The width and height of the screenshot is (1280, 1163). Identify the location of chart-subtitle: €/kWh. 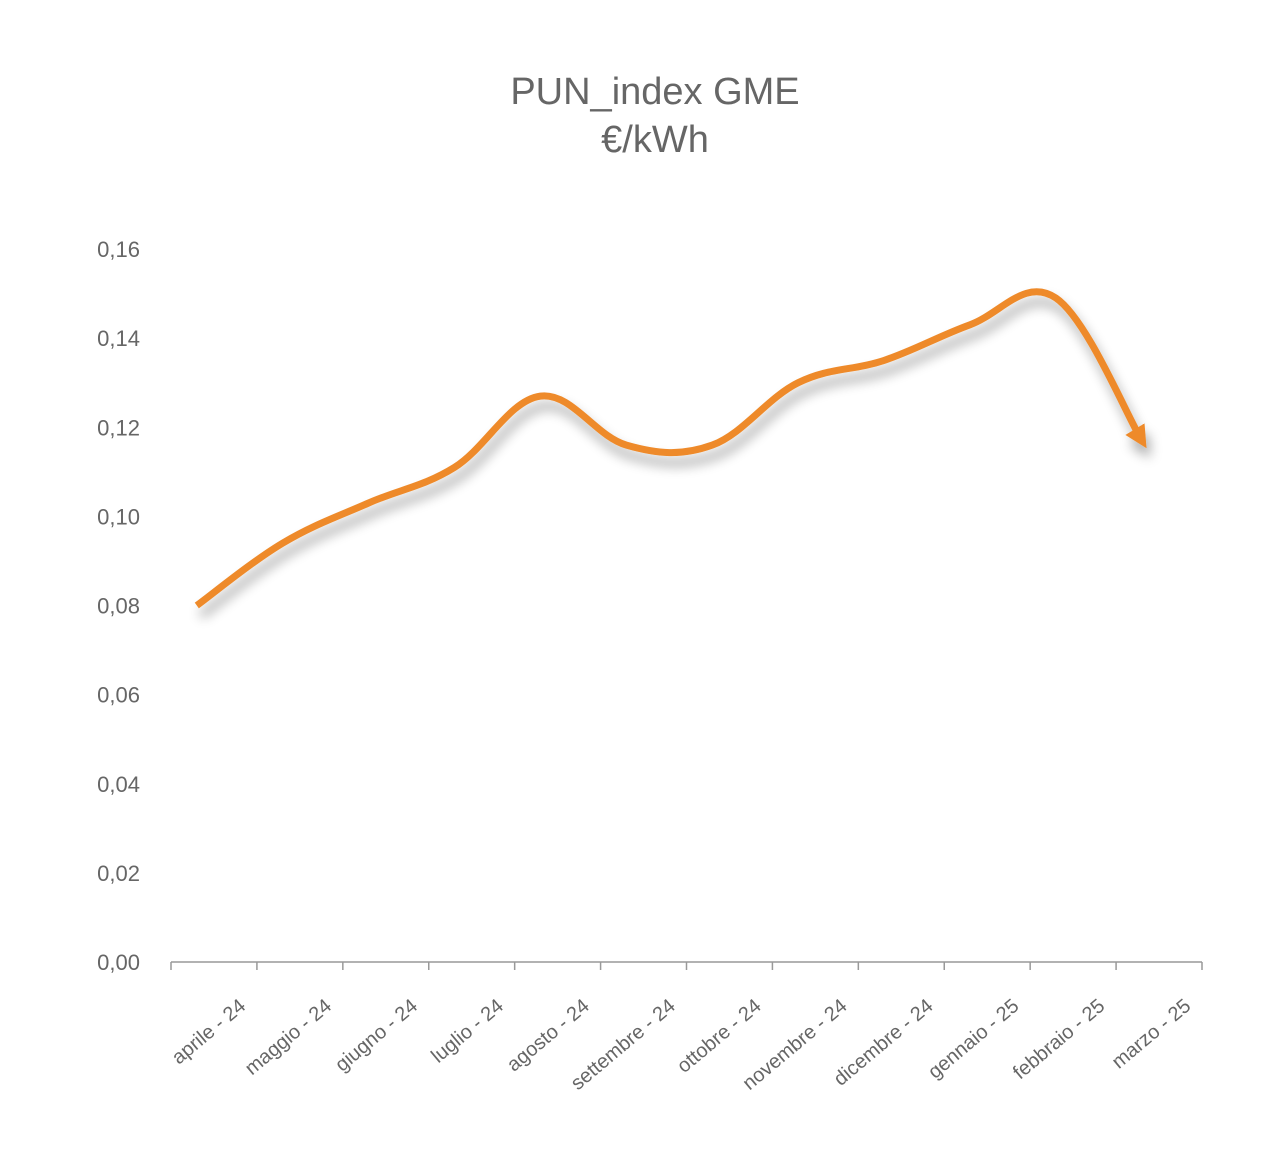
(655, 140).